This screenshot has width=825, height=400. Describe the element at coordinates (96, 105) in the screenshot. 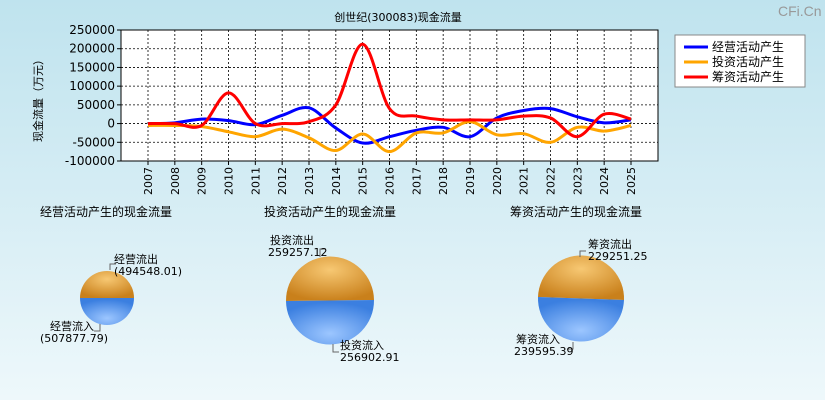

I see `y-tick-label: 50000` at that location.